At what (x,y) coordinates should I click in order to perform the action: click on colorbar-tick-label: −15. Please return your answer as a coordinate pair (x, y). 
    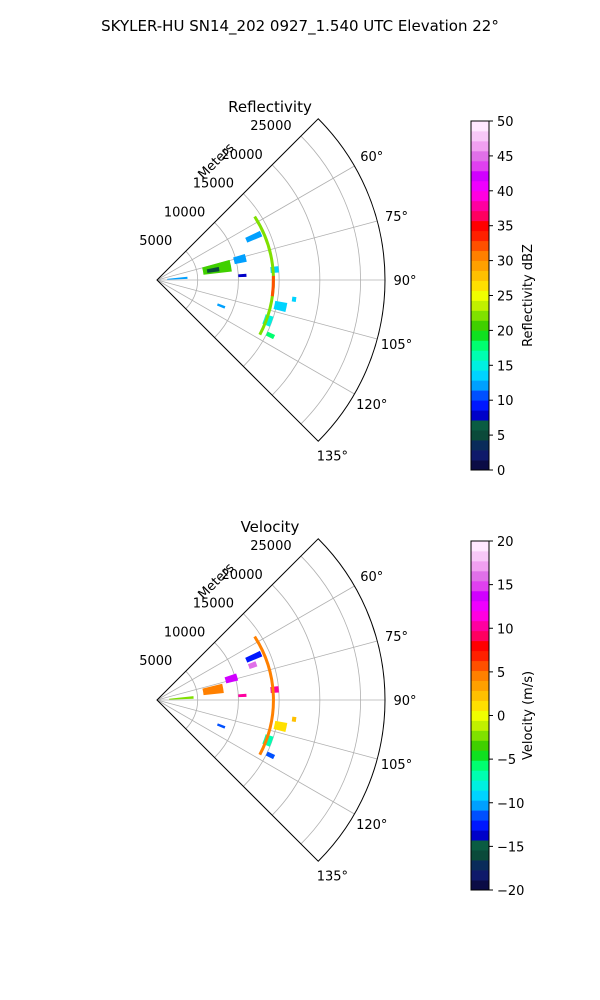
    Looking at the image, I should click on (510, 847).